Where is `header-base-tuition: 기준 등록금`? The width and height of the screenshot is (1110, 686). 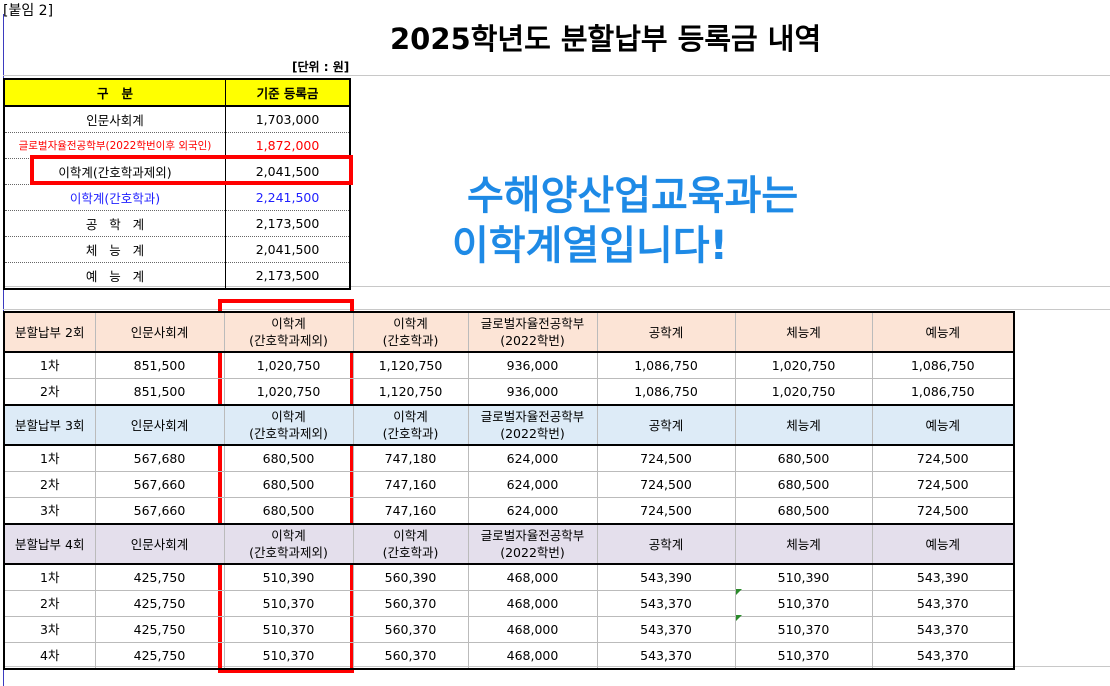 header-base-tuition: 기준 등록금 is located at coordinates (287, 93).